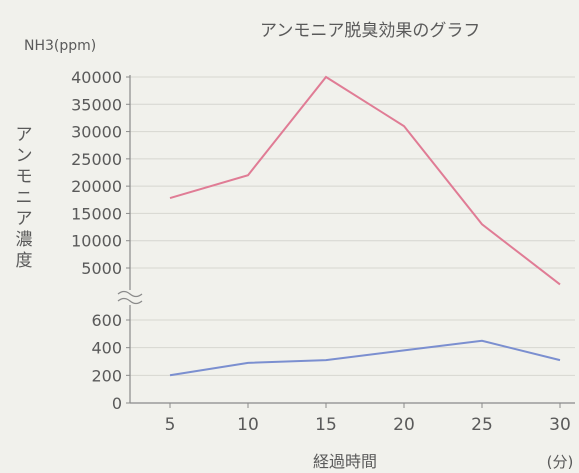 The image size is (579, 473). What do you see at coordinates (106, 348) in the screenshot?
I see `y-tick-label: 400` at bounding box center [106, 348].